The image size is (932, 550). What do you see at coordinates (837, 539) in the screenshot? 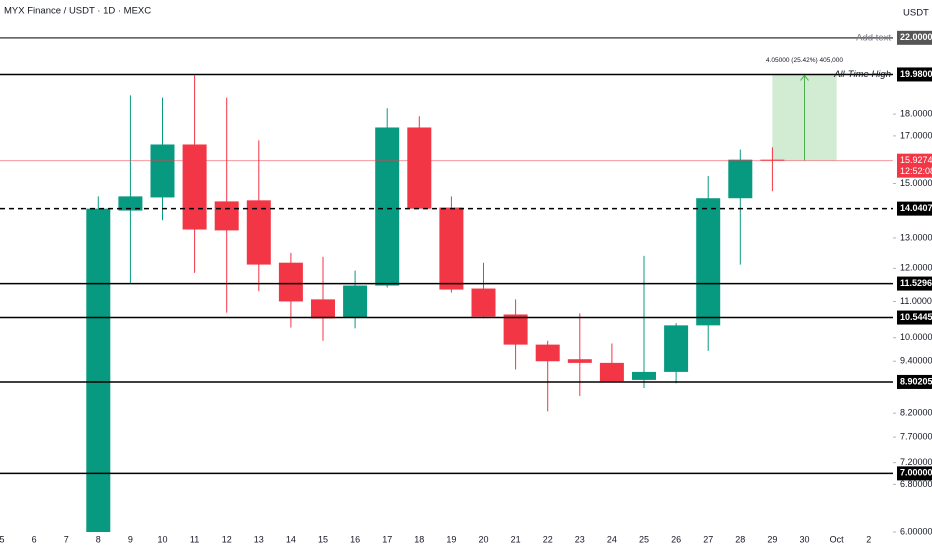
I see `x-tick-label: Oct` at bounding box center [837, 539].